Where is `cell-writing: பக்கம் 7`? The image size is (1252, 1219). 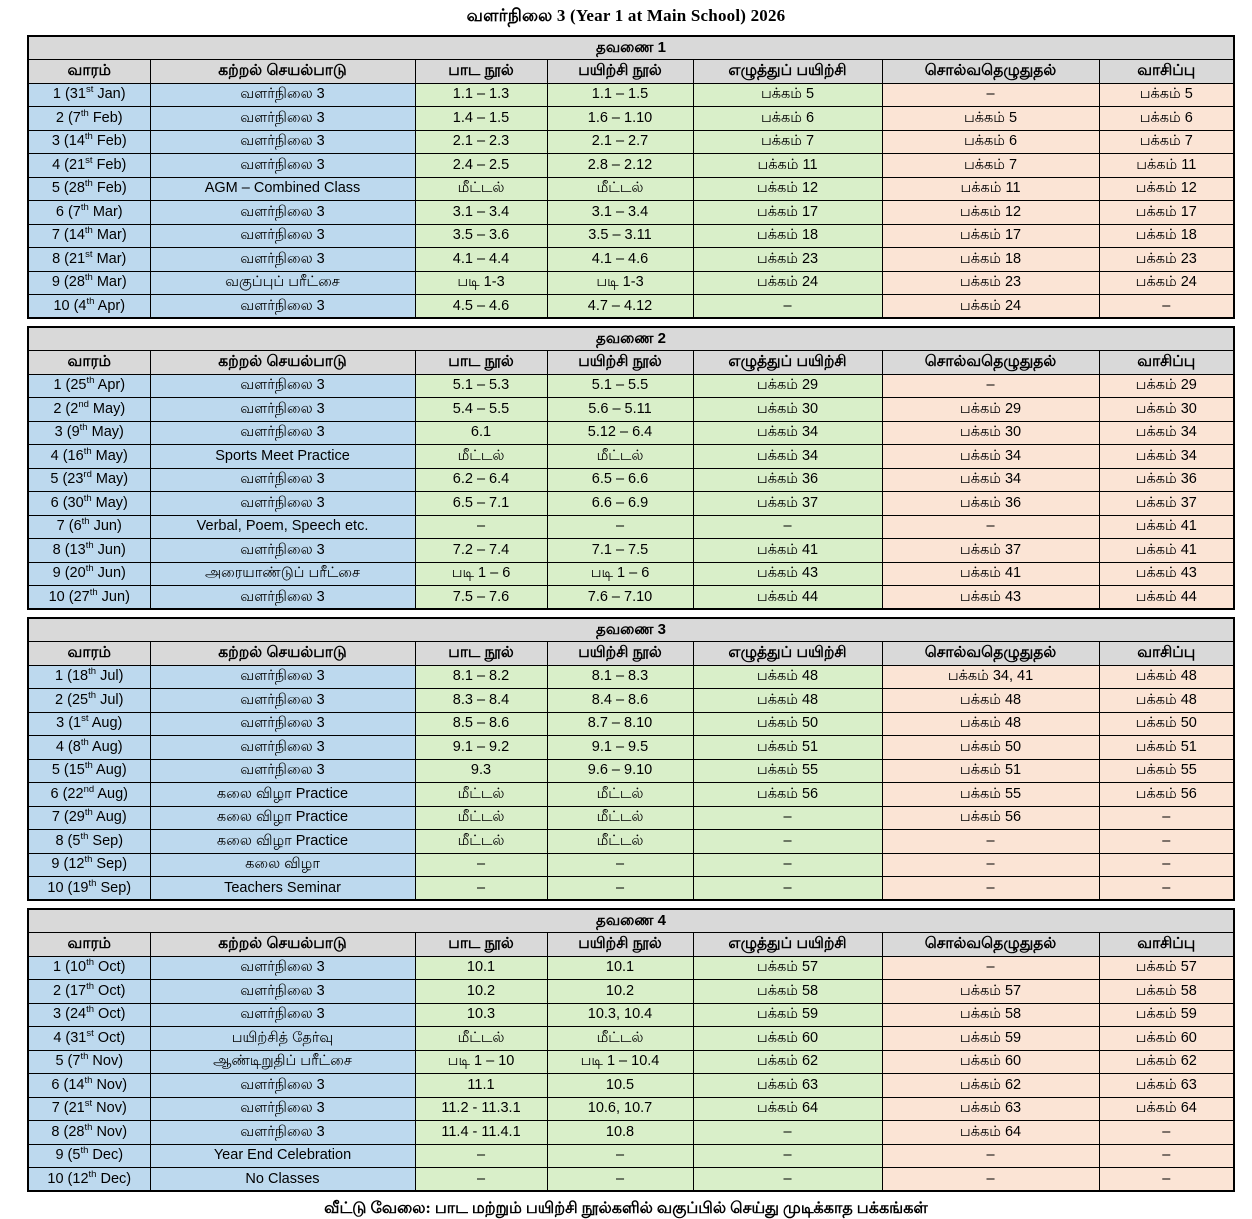 cell-writing: பக்கம் 7 is located at coordinates (787, 141).